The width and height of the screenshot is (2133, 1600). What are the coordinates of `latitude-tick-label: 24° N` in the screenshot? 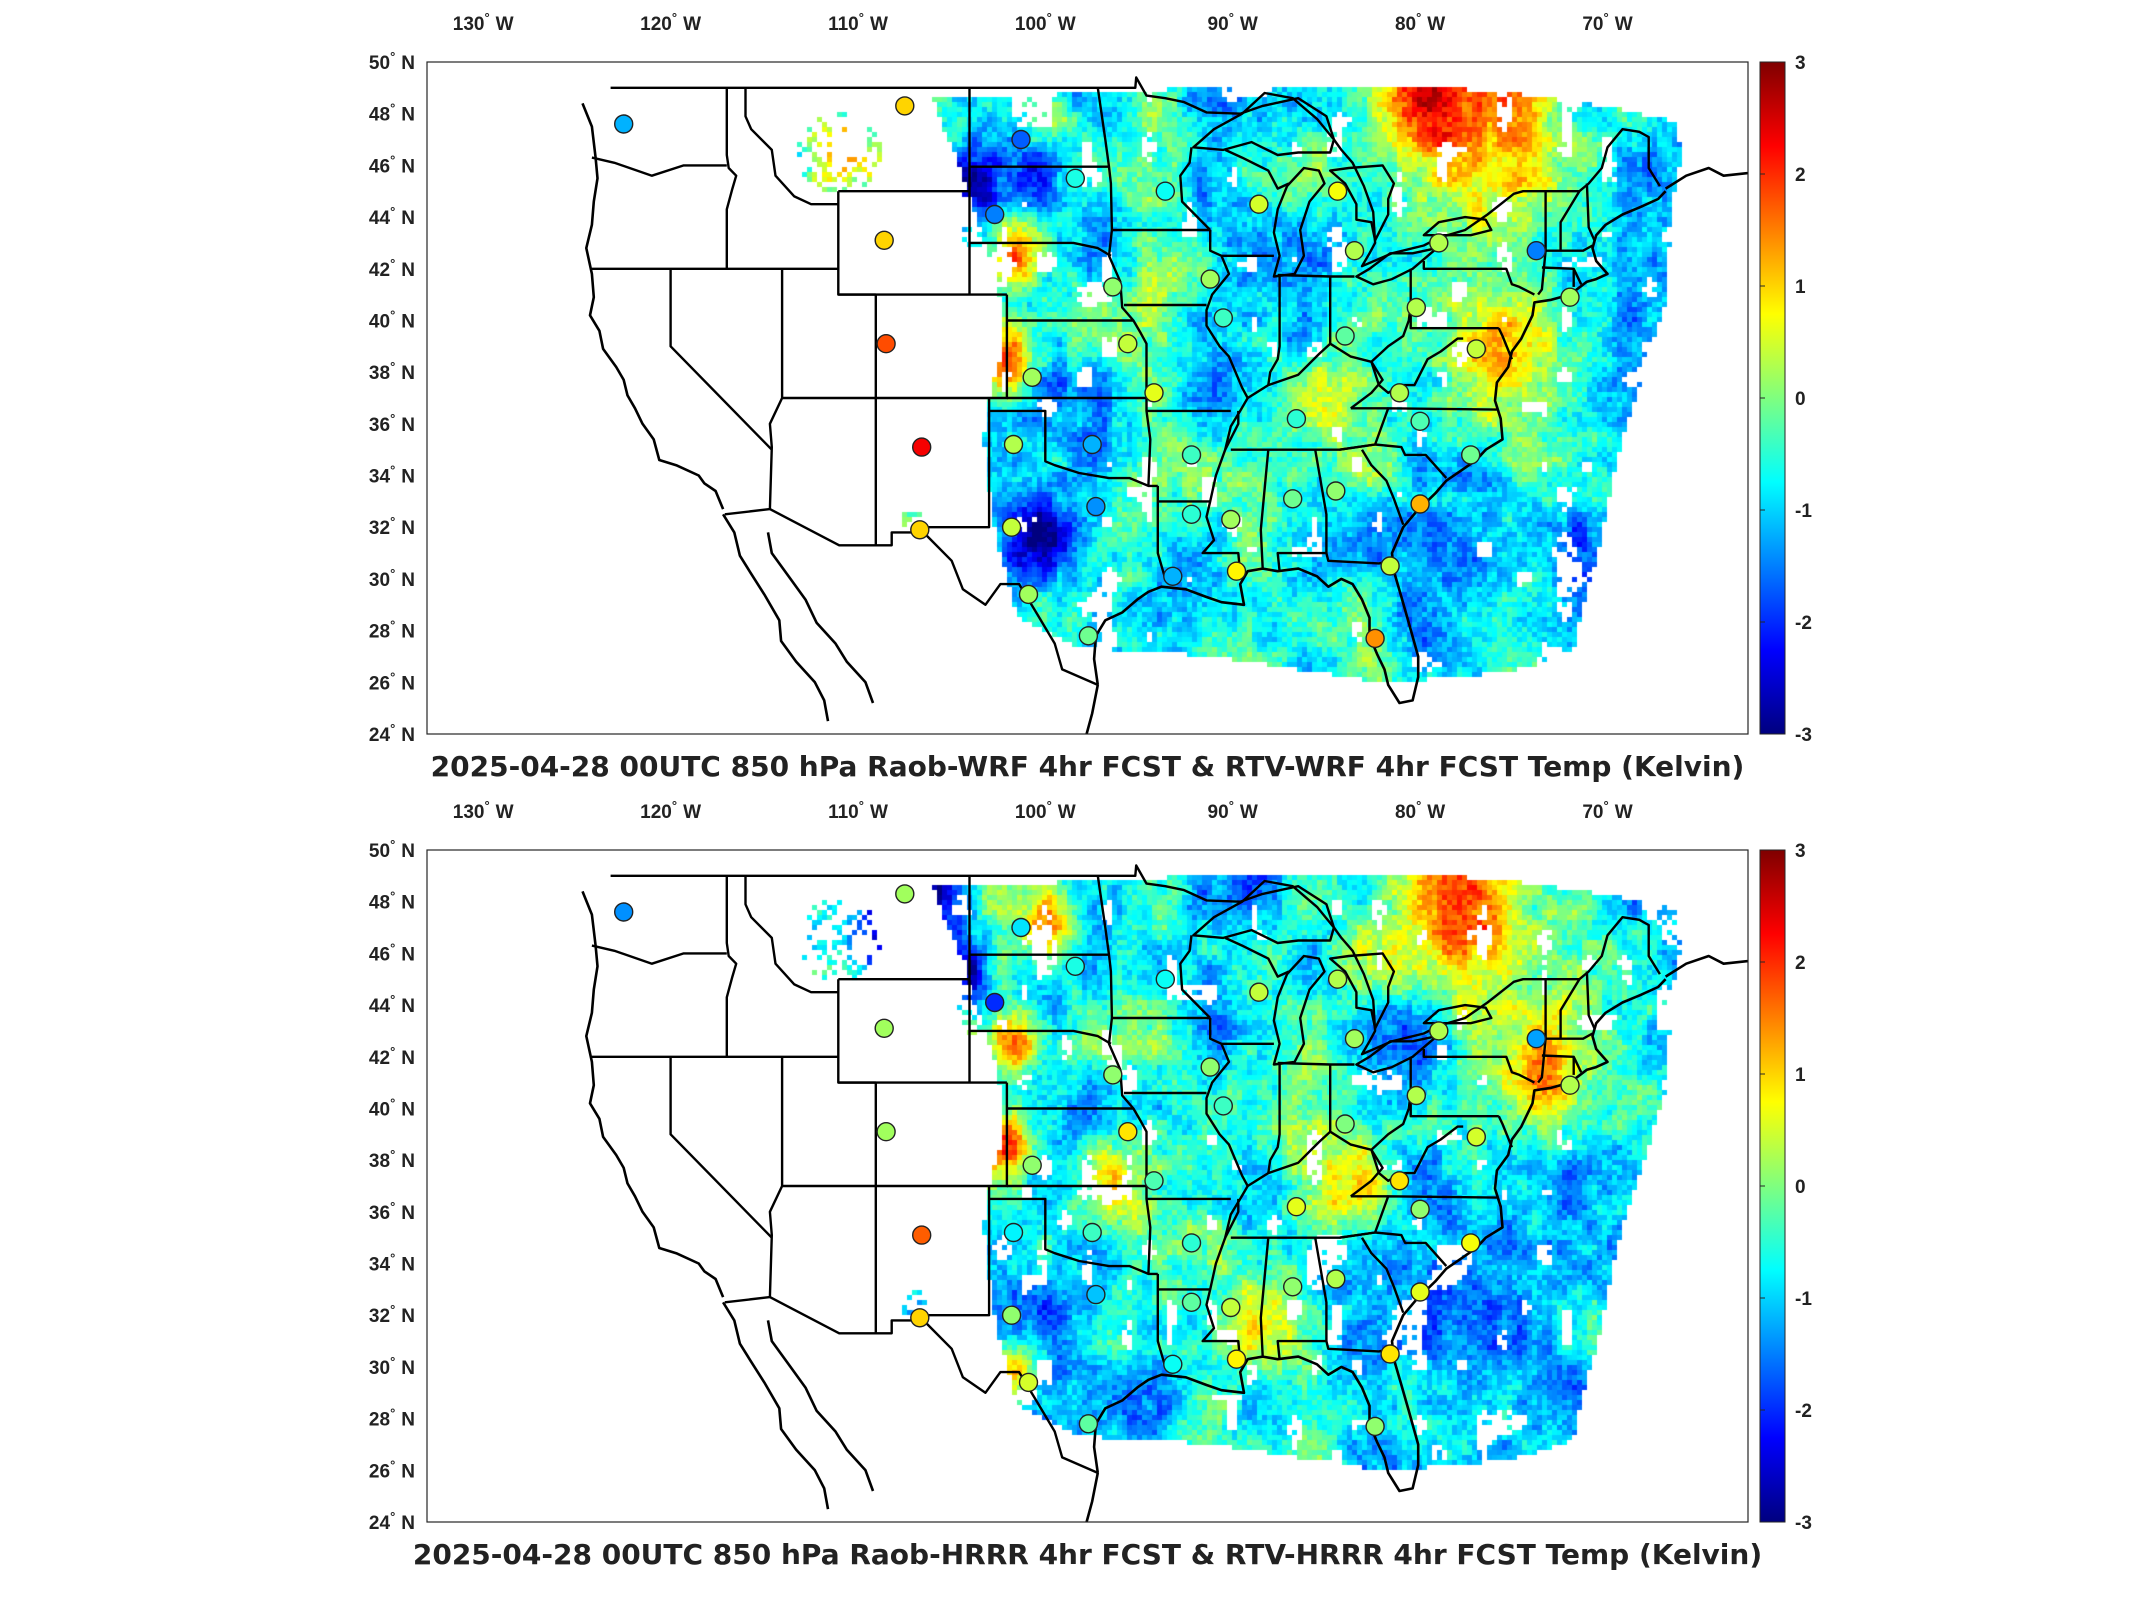 It's located at (392, 733).